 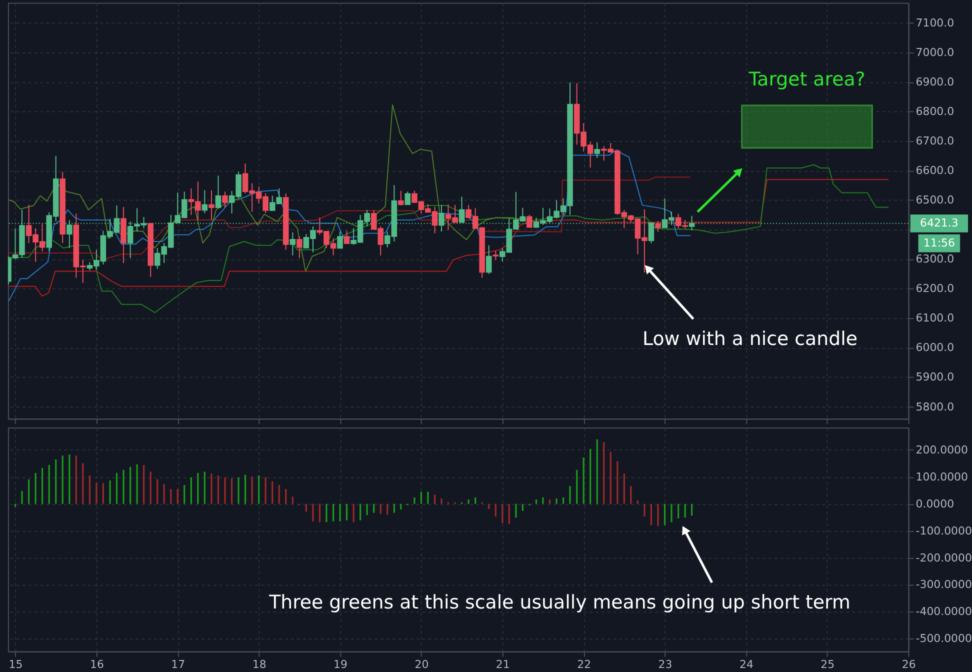 What do you see at coordinates (827, 664) in the screenshot?
I see `x-tick-label: 25` at bounding box center [827, 664].